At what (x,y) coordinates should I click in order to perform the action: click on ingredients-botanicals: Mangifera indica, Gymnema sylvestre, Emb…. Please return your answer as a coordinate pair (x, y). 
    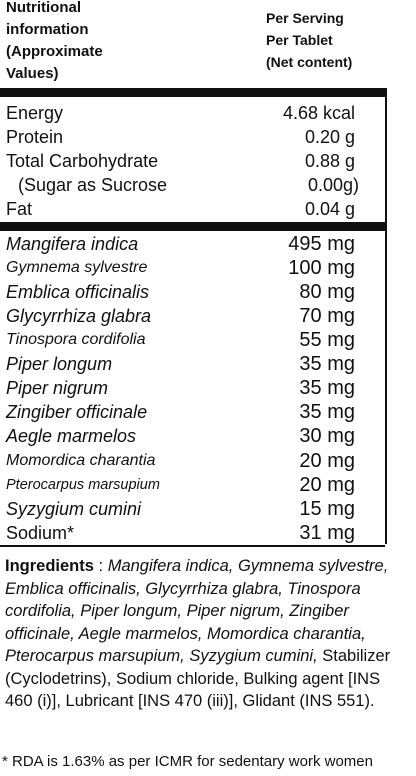
    Looking at the image, I should click on (197, 611).